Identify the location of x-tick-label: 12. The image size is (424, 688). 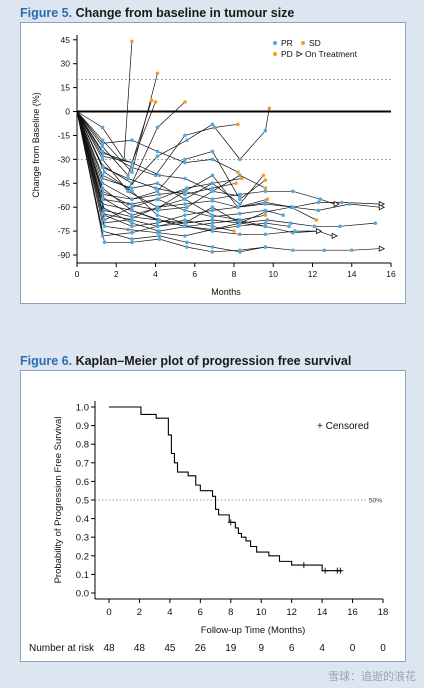
(313, 274).